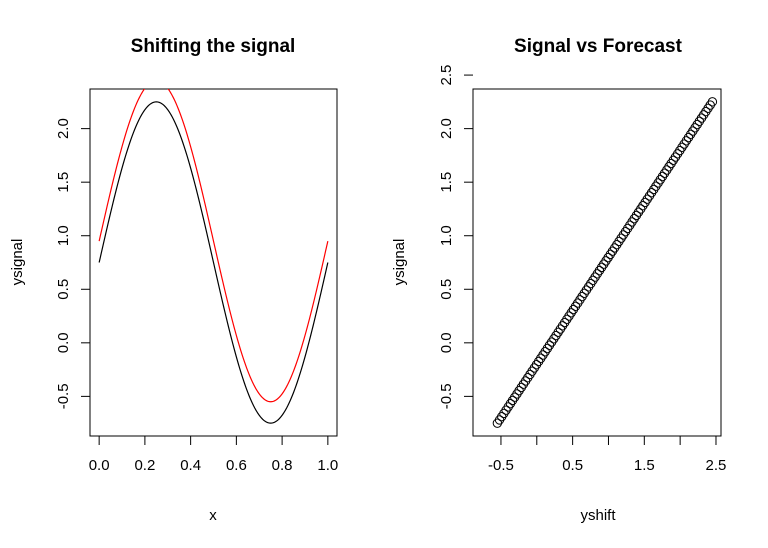 This screenshot has height=548, width=768. I want to click on chart-title: Signal vs Forecast, so click(598, 46).